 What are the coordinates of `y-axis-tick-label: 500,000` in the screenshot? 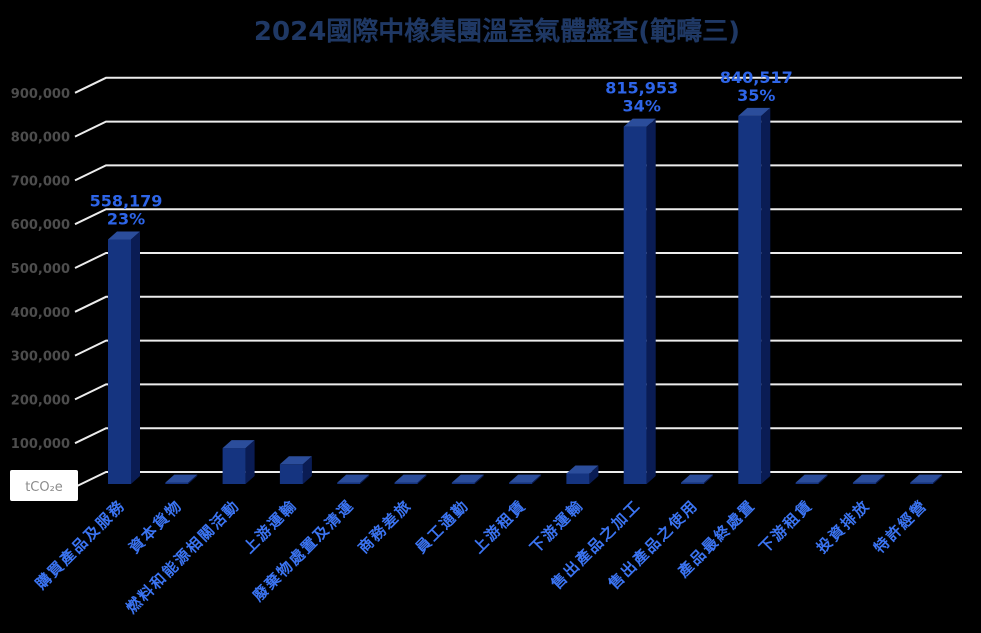 It's located at (40, 269).